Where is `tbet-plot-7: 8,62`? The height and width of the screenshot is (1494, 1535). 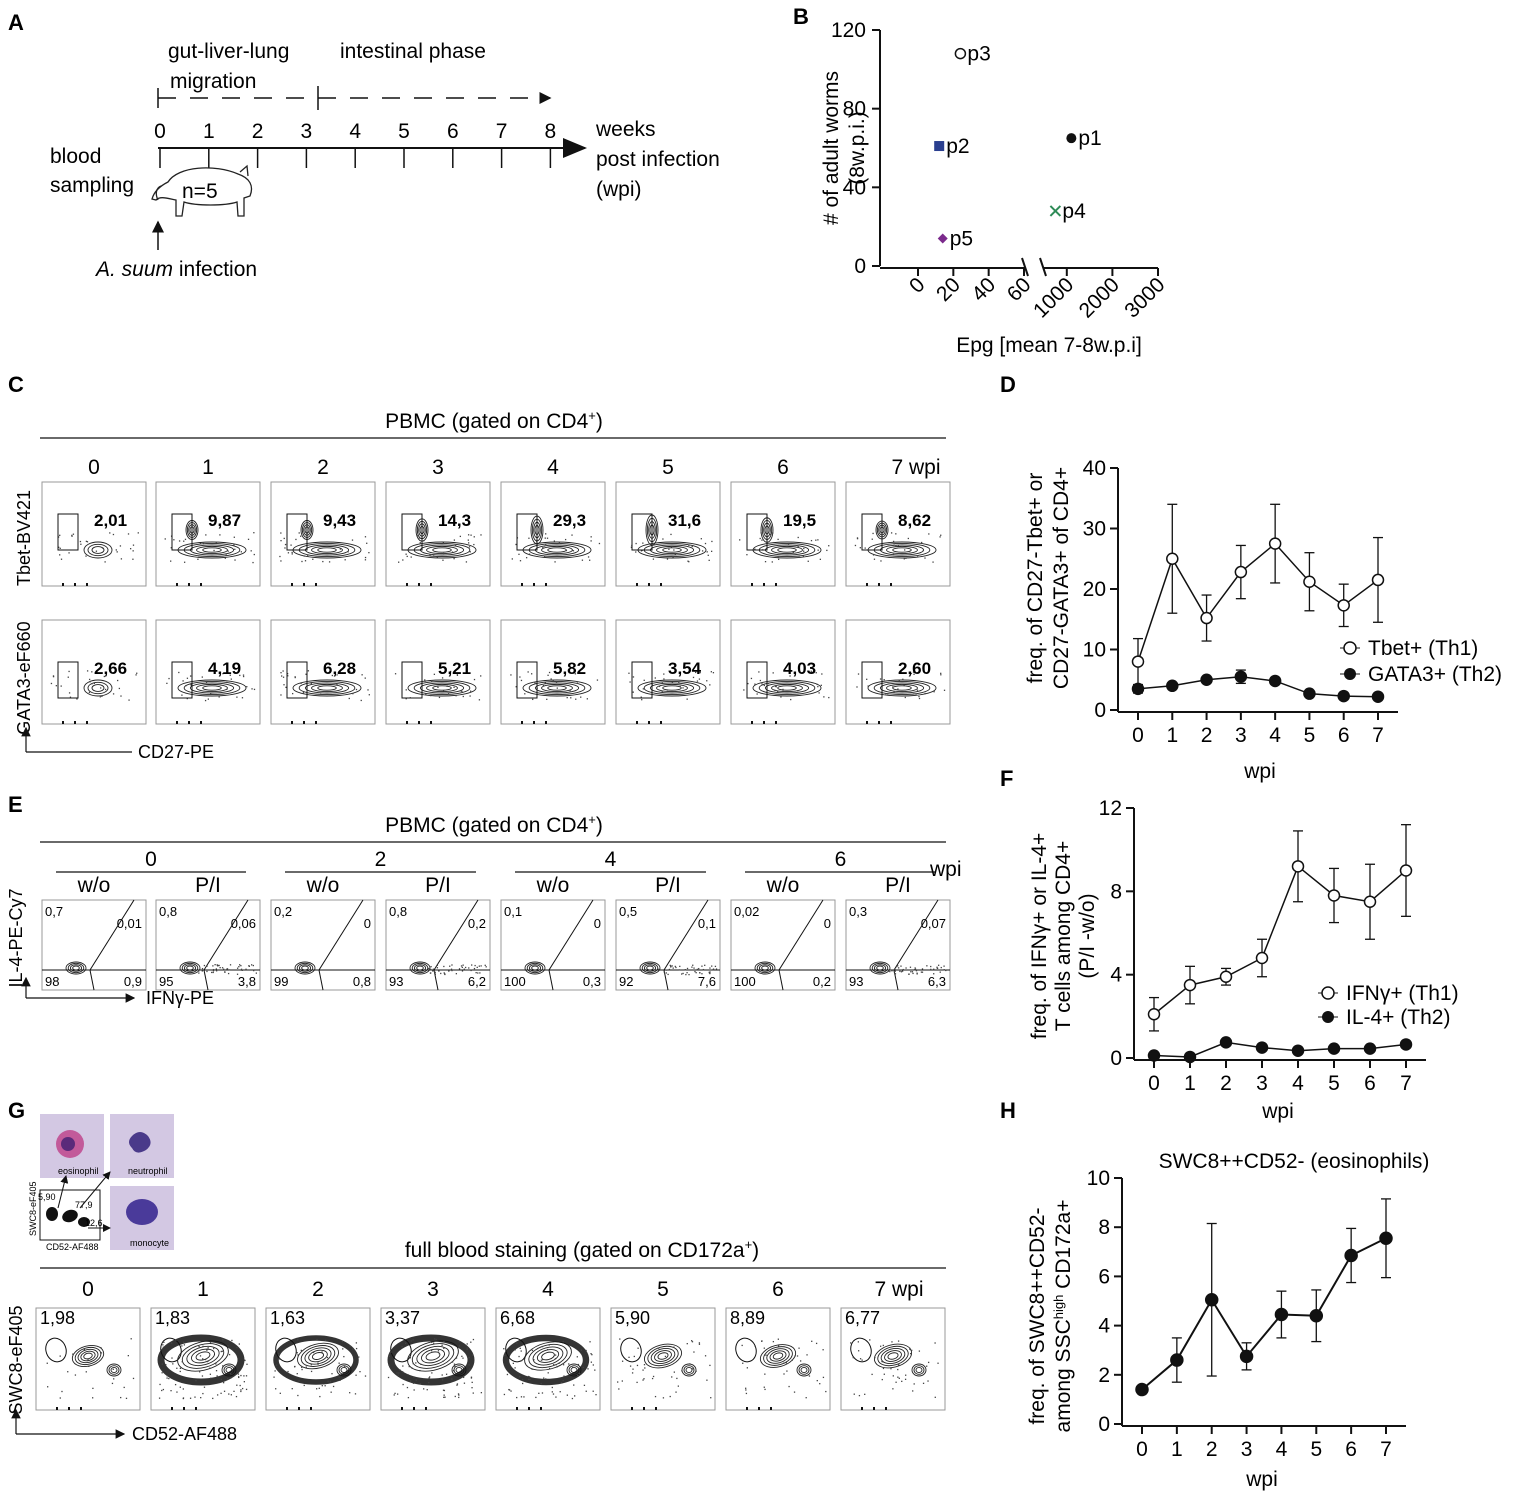
tbet-plot-7: 8,62 is located at coordinates (898, 534).